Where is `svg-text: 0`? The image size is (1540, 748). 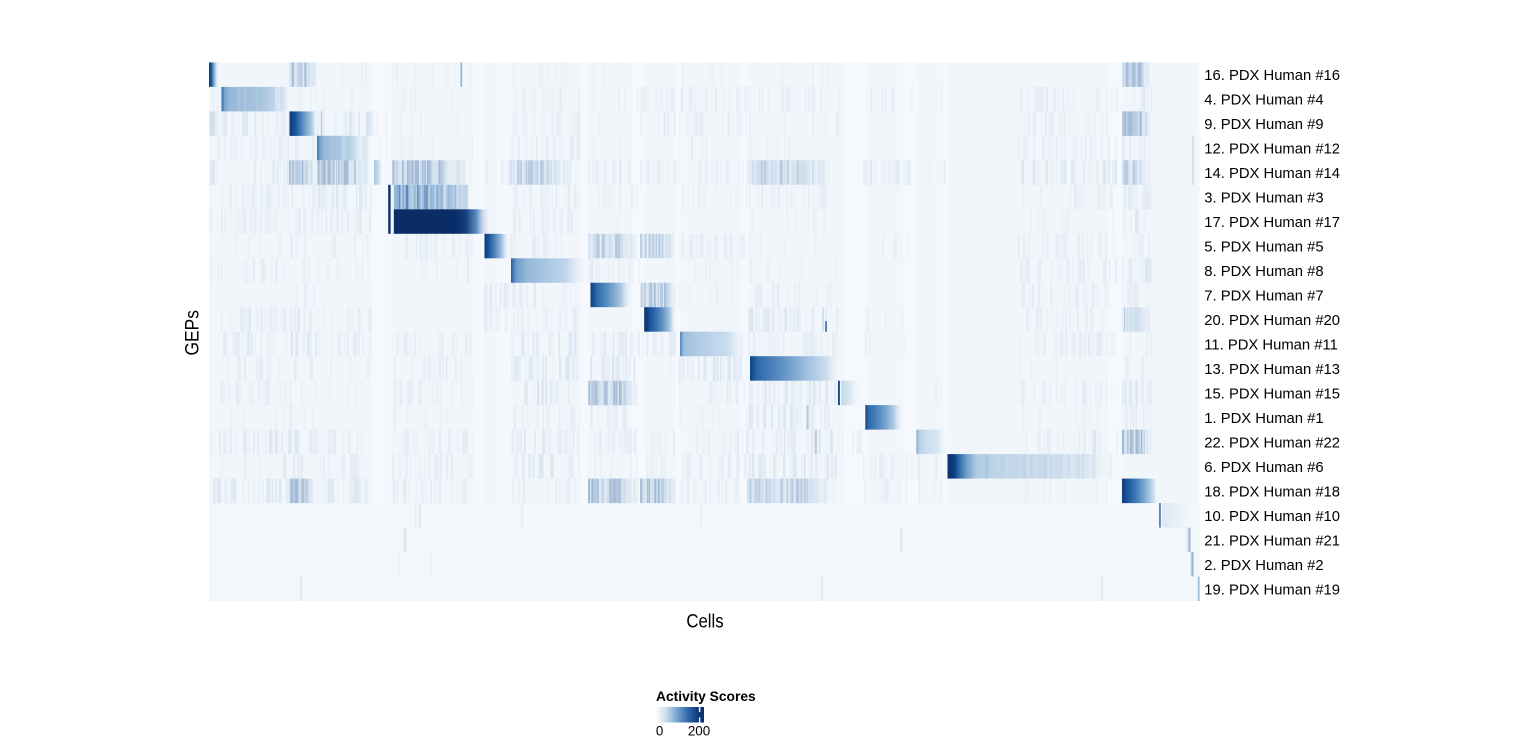 svg-text: 0 is located at coordinates (659, 731).